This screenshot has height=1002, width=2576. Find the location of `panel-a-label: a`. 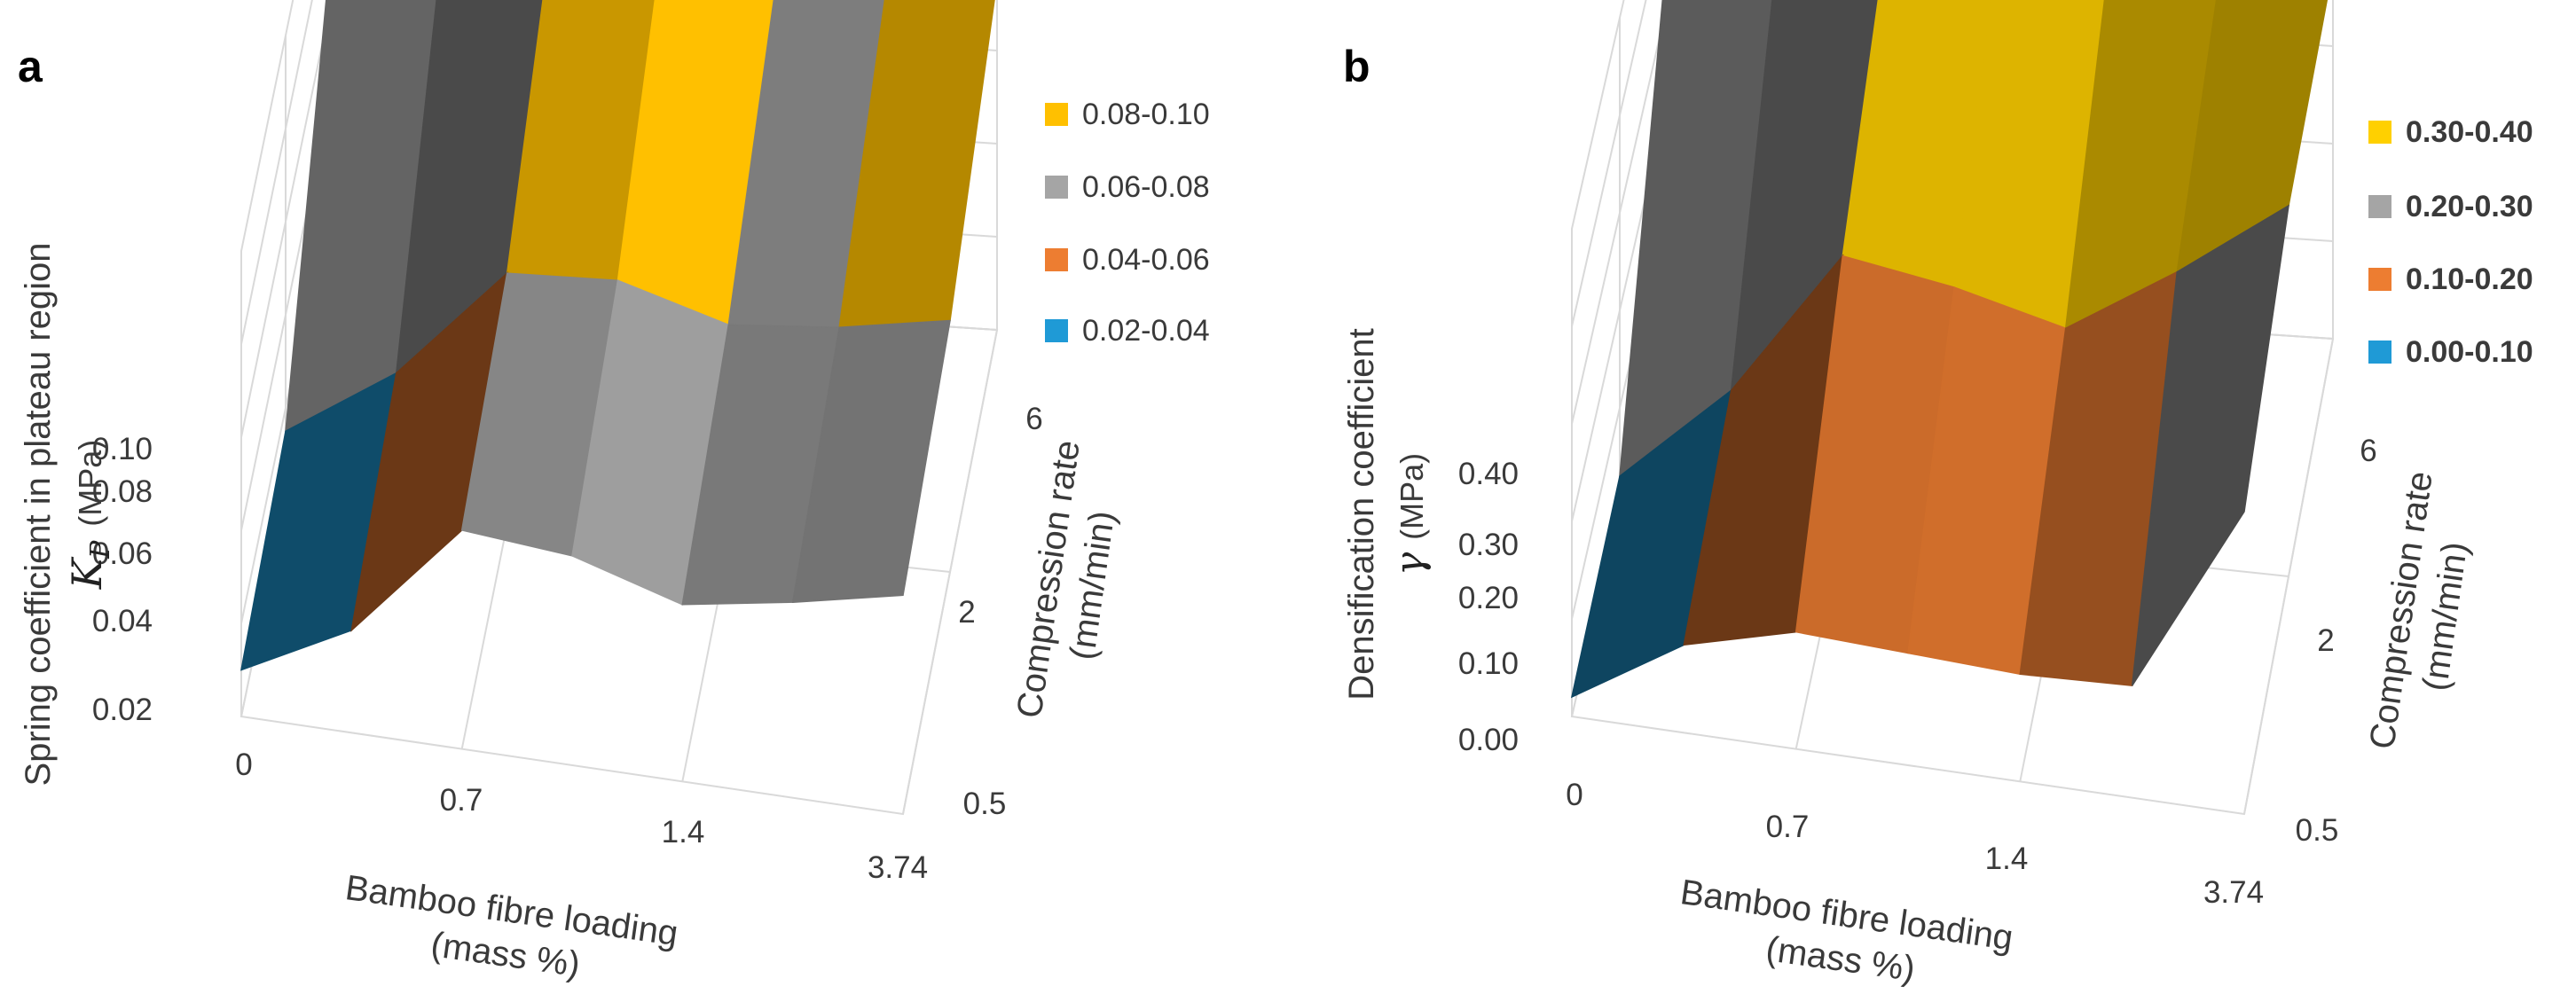

panel-a-label: a is located at coordinates (30, 66).